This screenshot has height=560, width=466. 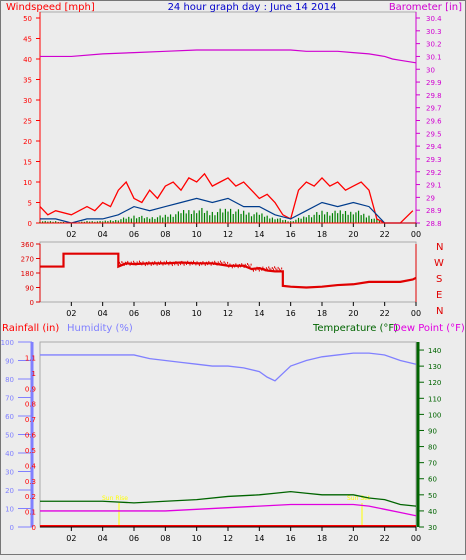 I want to click on dir-xtick-label: 04, so click(x=103, y=313).